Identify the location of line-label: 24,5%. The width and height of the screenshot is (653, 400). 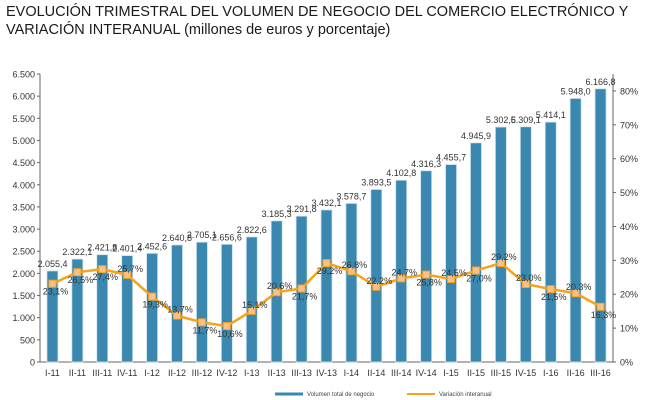
(454, 273).